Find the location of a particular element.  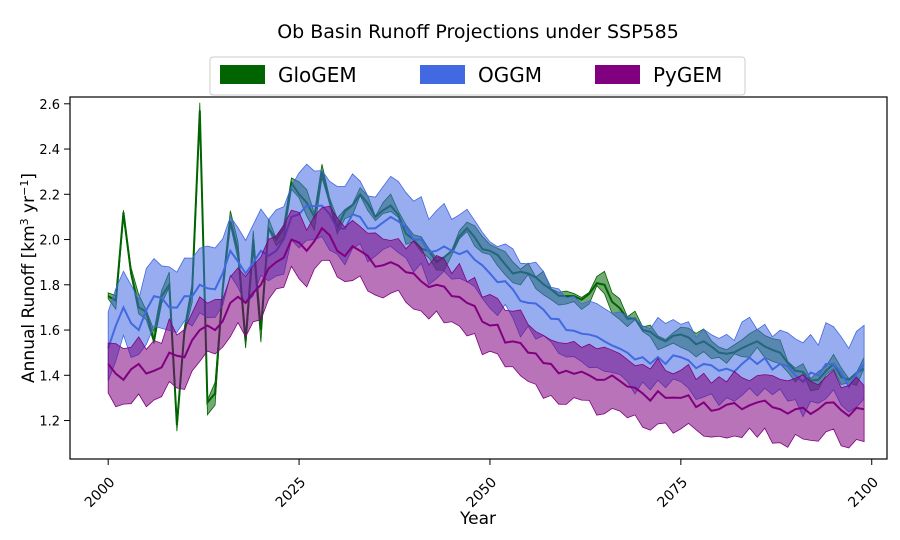

x-tick-label: 2050 is located at coordinates (482, 492).